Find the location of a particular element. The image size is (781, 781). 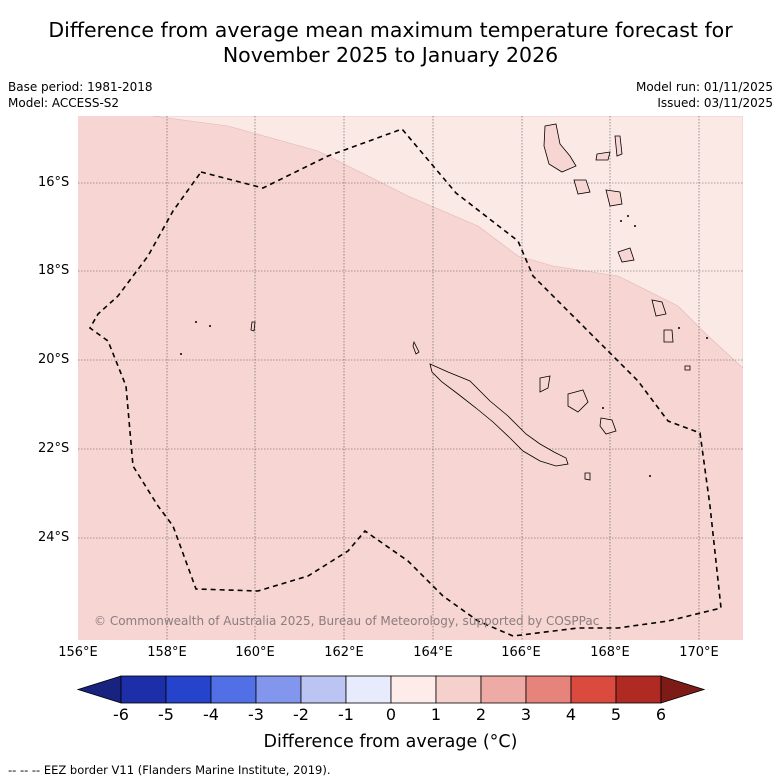

colorbar-high-extension is located at coordinates (683, 689).